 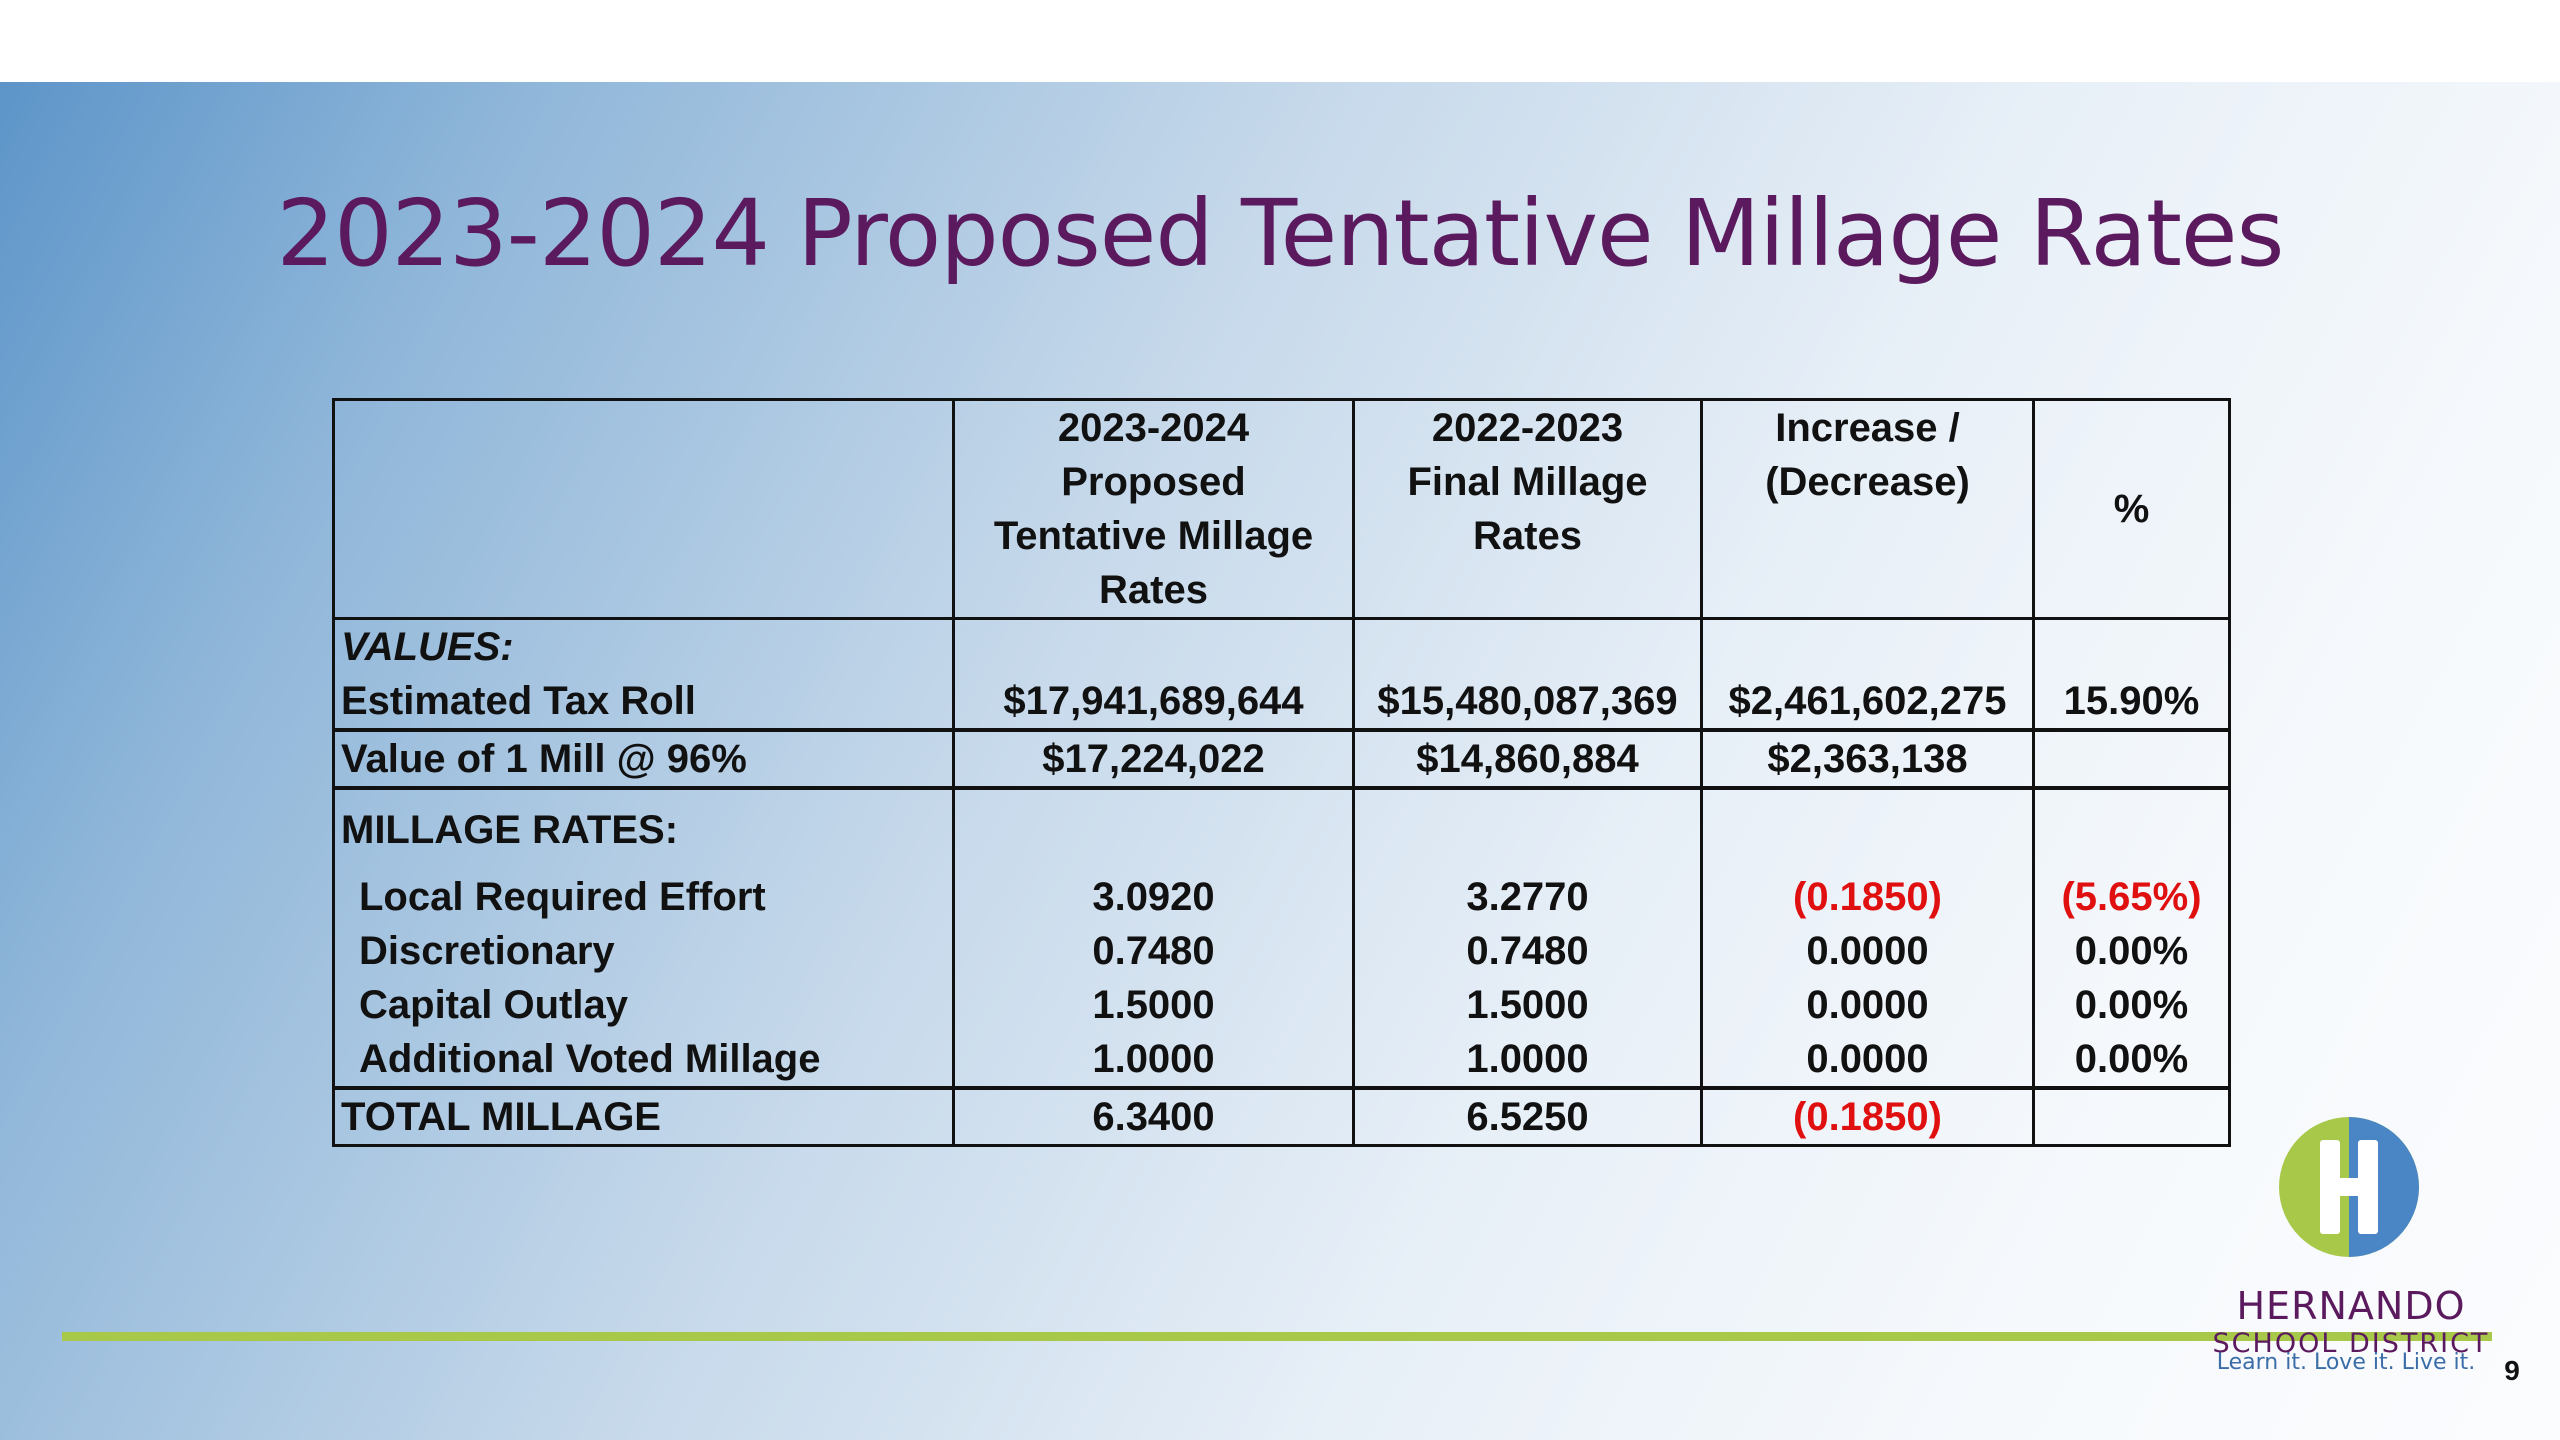 What do you see at coordinates (1867, 482) in the screenshot?
I see `header-change-line: (Decrease)` at bounding box center [1867, 482].